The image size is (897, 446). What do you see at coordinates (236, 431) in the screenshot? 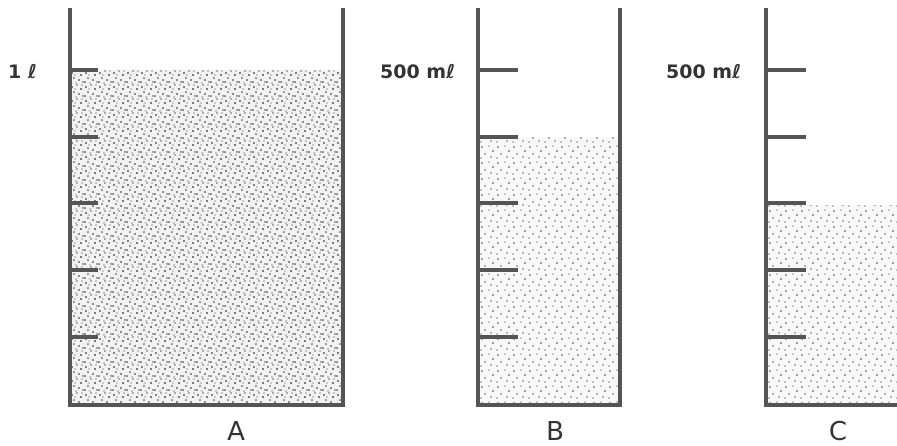
I see `container-label: A` at bounding box center [236, 431].